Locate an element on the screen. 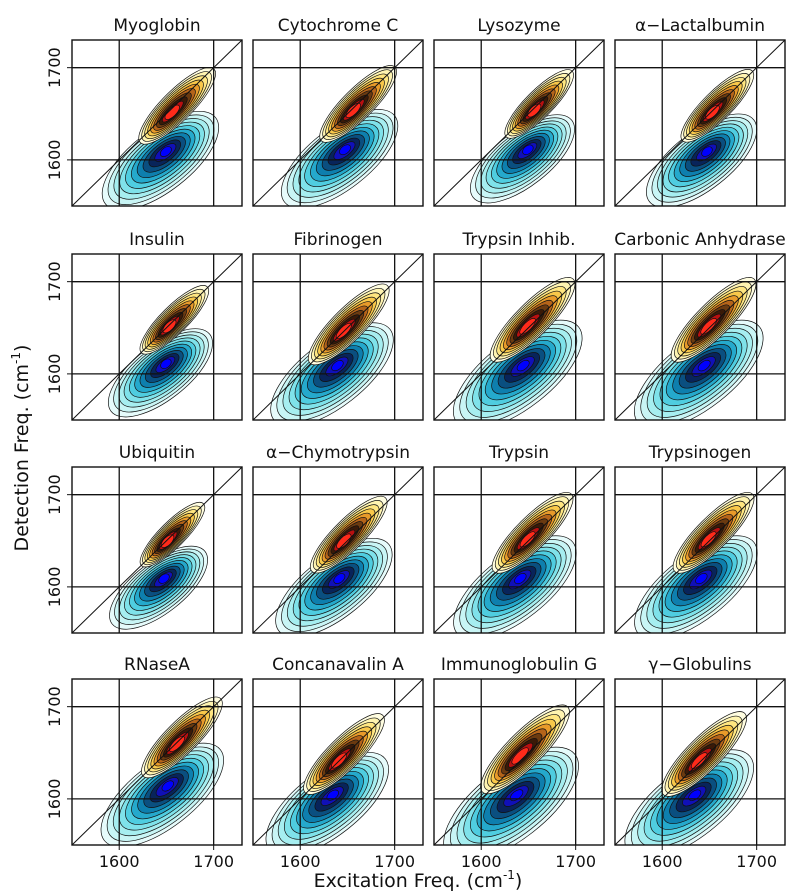  panel-title: Trypsin Inhib. is located at coordinates (519, 240).